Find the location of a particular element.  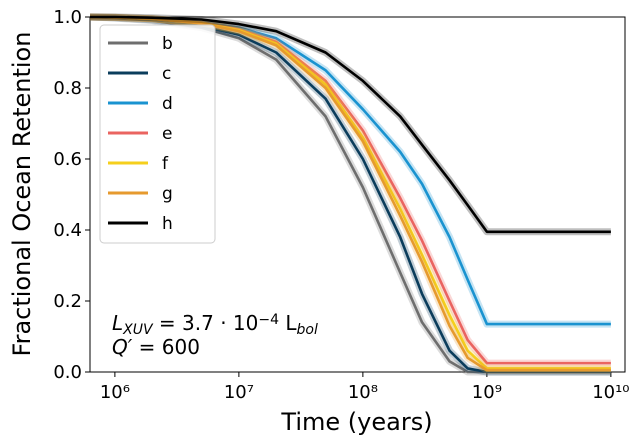

x-tick-label: 10⁶ is located at coordinates (115, 392).